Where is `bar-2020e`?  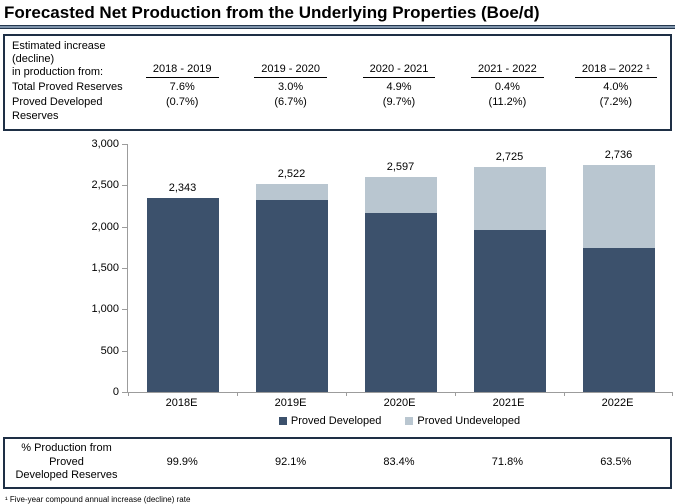 bar-2020e is located at coordinates (400, 284).